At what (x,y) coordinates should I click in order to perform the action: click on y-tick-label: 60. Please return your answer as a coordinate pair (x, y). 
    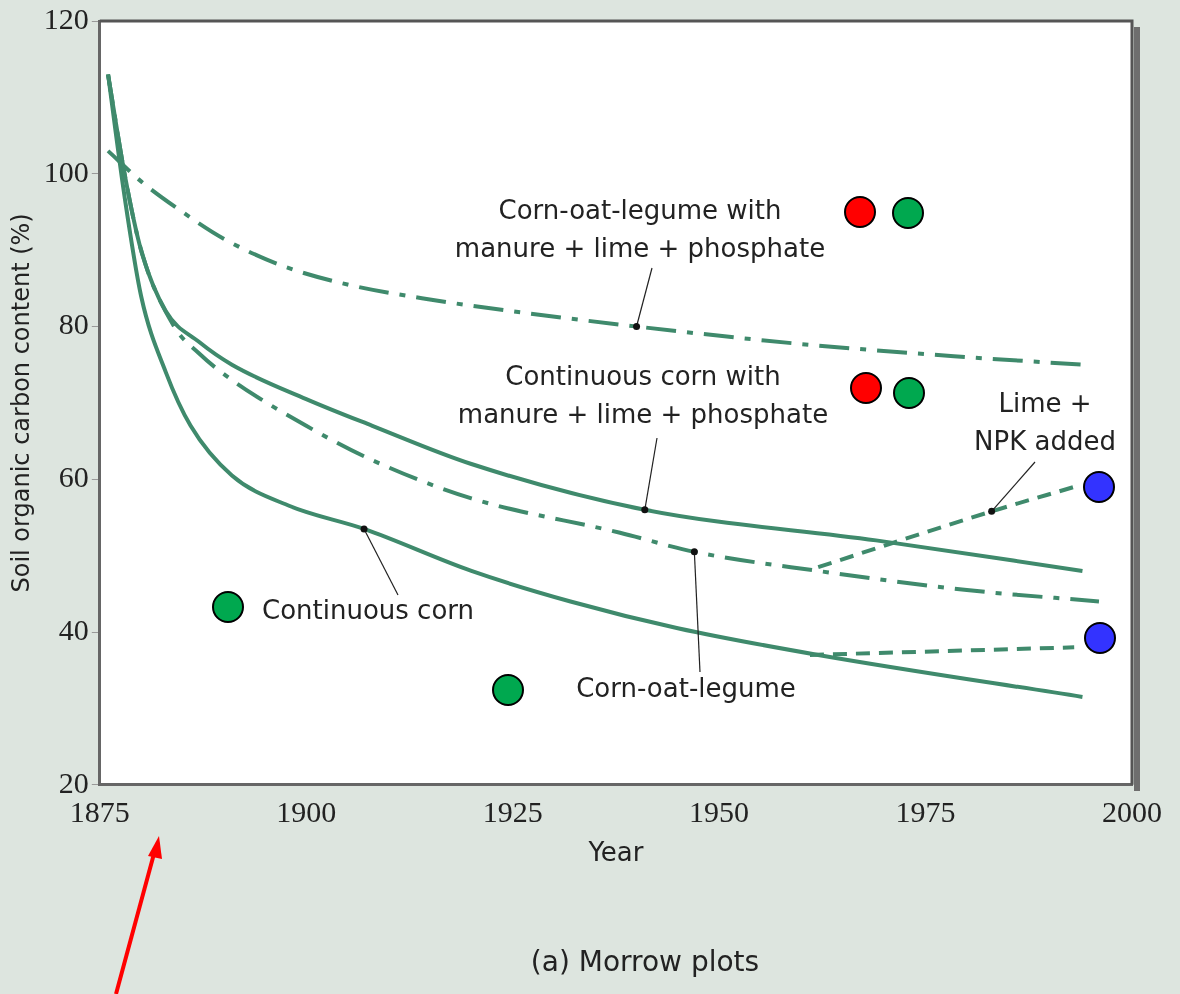
    Looking at the image, I should click on (73, 477).